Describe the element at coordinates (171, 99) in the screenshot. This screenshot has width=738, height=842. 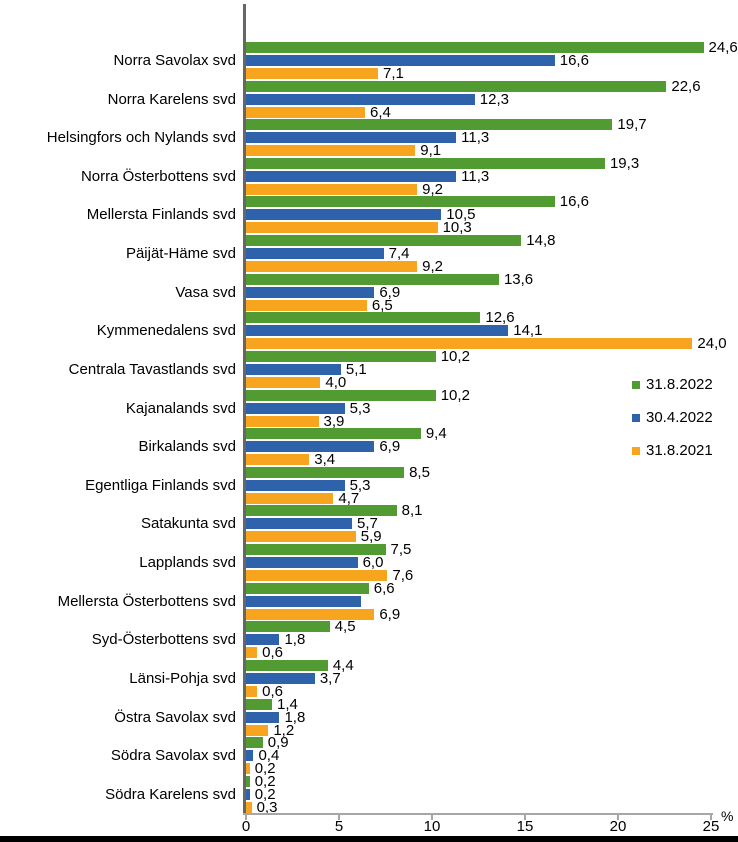
I see `category-label: Norra Karelens svd` at that location.